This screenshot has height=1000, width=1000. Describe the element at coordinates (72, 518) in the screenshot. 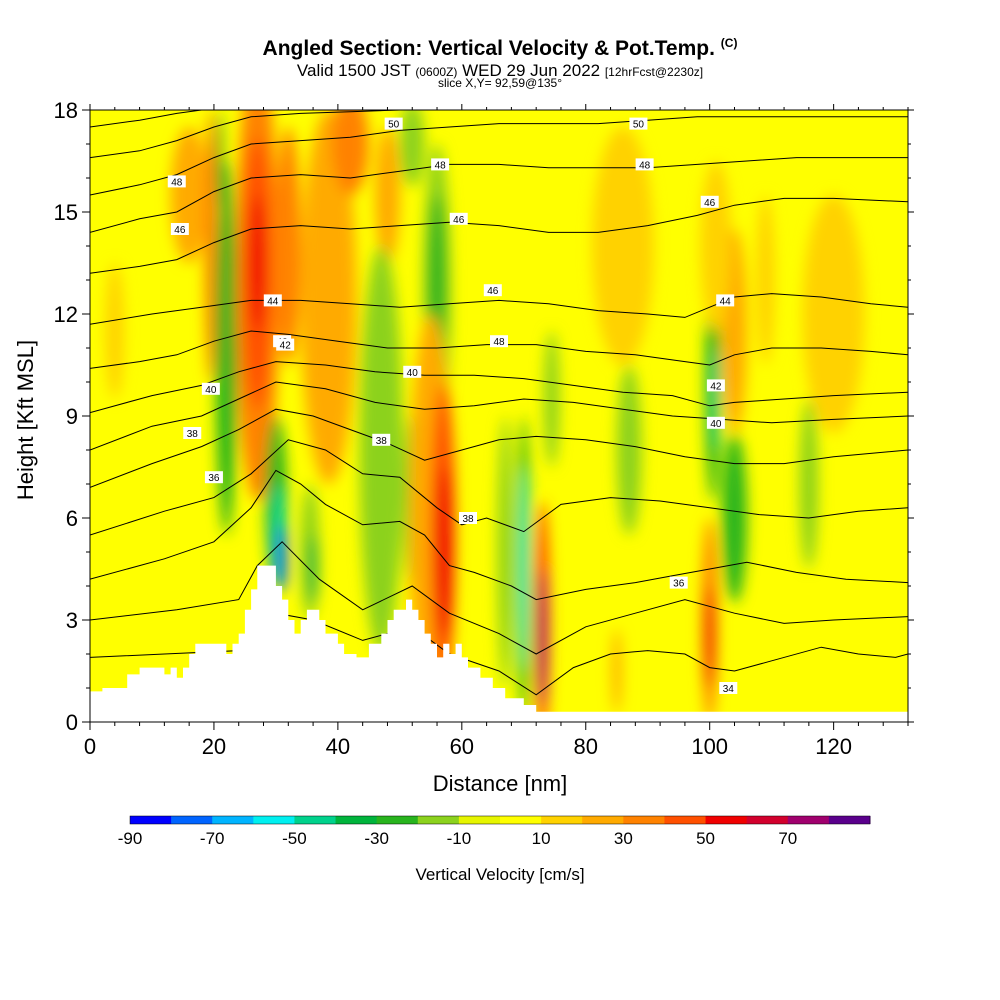

I see `y-tick-label: 6` at that location.